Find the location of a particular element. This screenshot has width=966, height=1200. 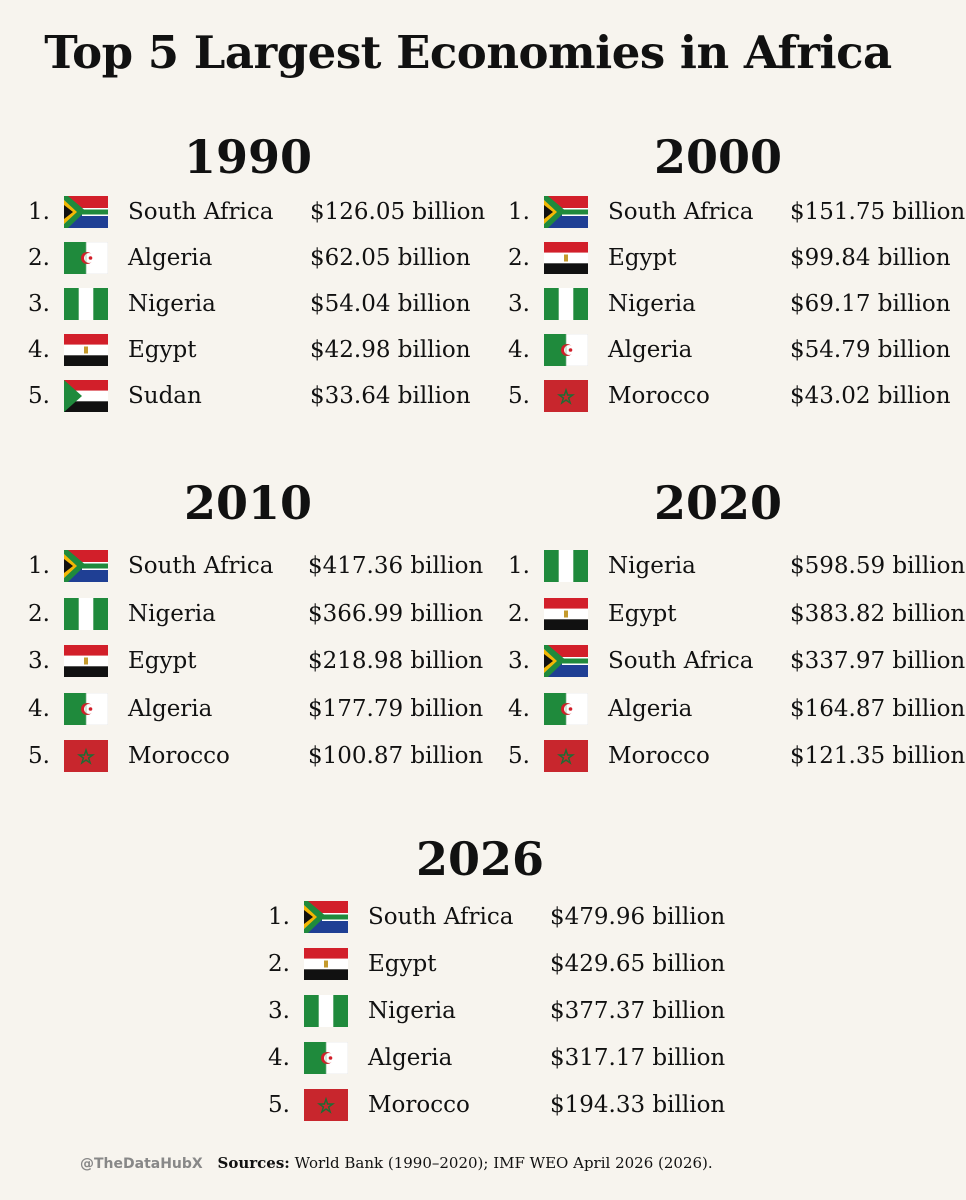

ranking-row: 5. Sudan $33.64 billion is located at coordinates (253, 396).